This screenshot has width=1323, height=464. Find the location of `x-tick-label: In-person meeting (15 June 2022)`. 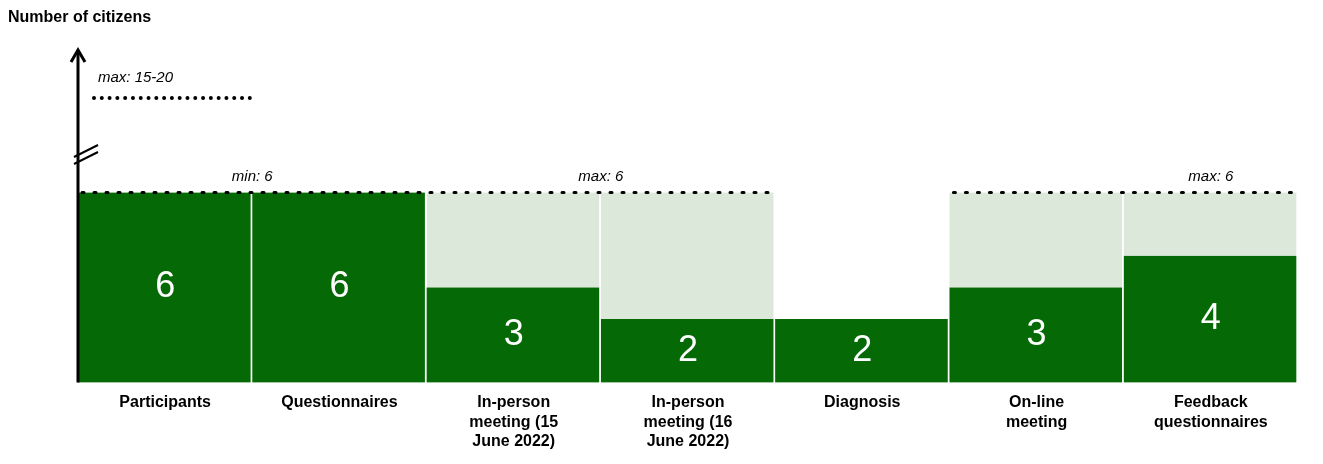

x-tick-label: In-person meeting (15 June 2022) is located at coordinates (514, 421).